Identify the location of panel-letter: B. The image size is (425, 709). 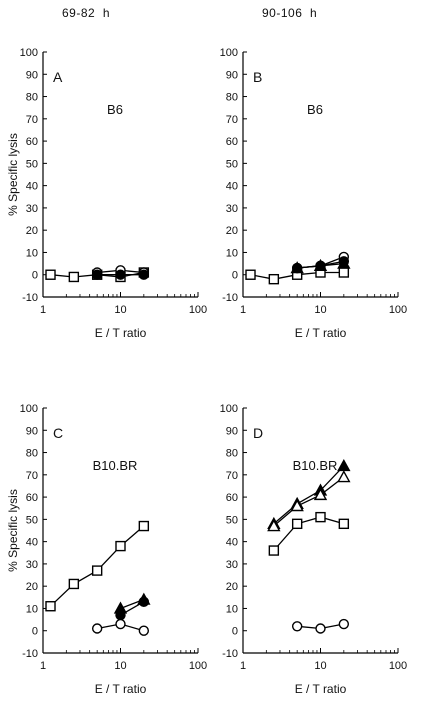
(257, 77).